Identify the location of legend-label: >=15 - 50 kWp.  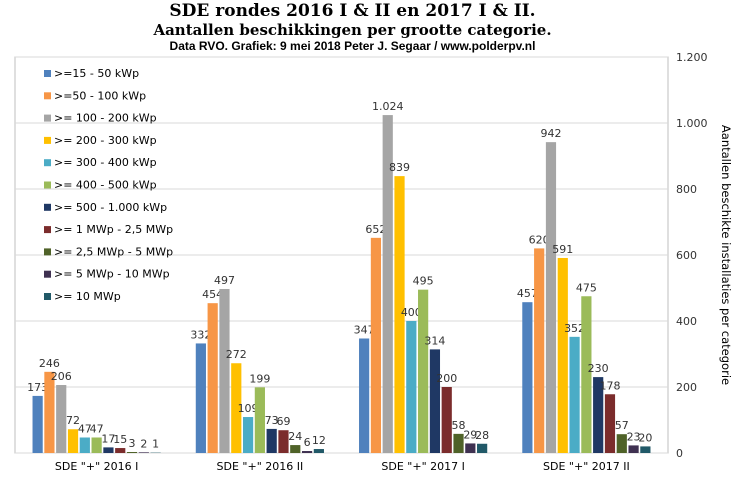
(96, 73).